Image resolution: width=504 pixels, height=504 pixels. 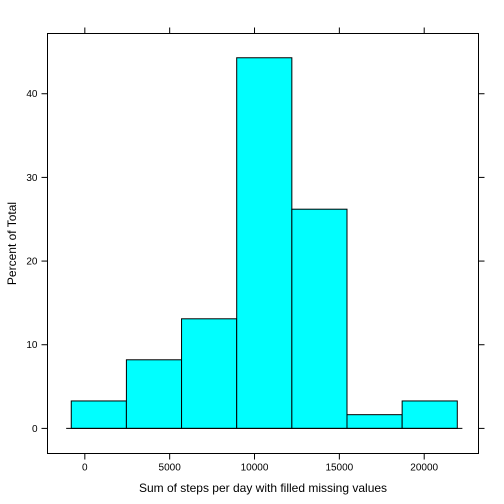 I want to click on y-tick-label: 40, so click(x=32, y=94).